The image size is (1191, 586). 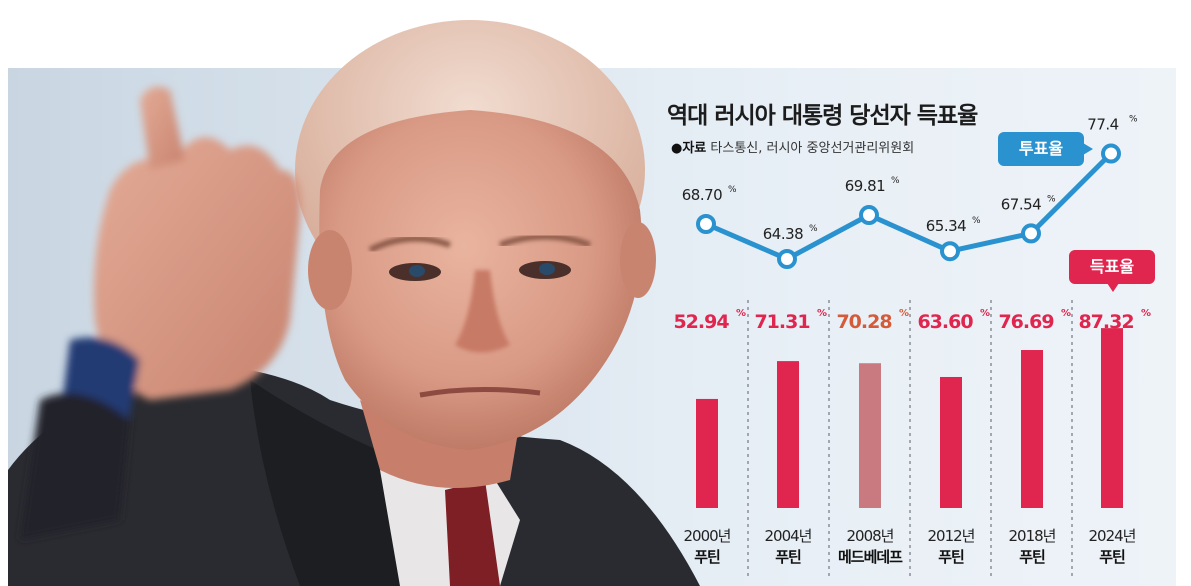 I want to click on turnout-label-unit-2: %, so click(x=895, y=181).